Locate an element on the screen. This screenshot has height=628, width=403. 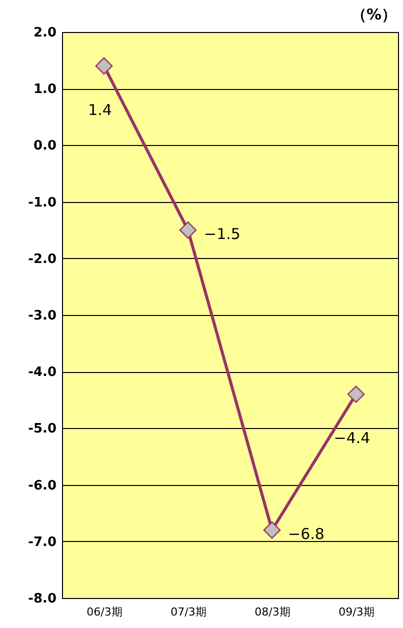
data-label: −4.4 is located at coordinates (352, 438).